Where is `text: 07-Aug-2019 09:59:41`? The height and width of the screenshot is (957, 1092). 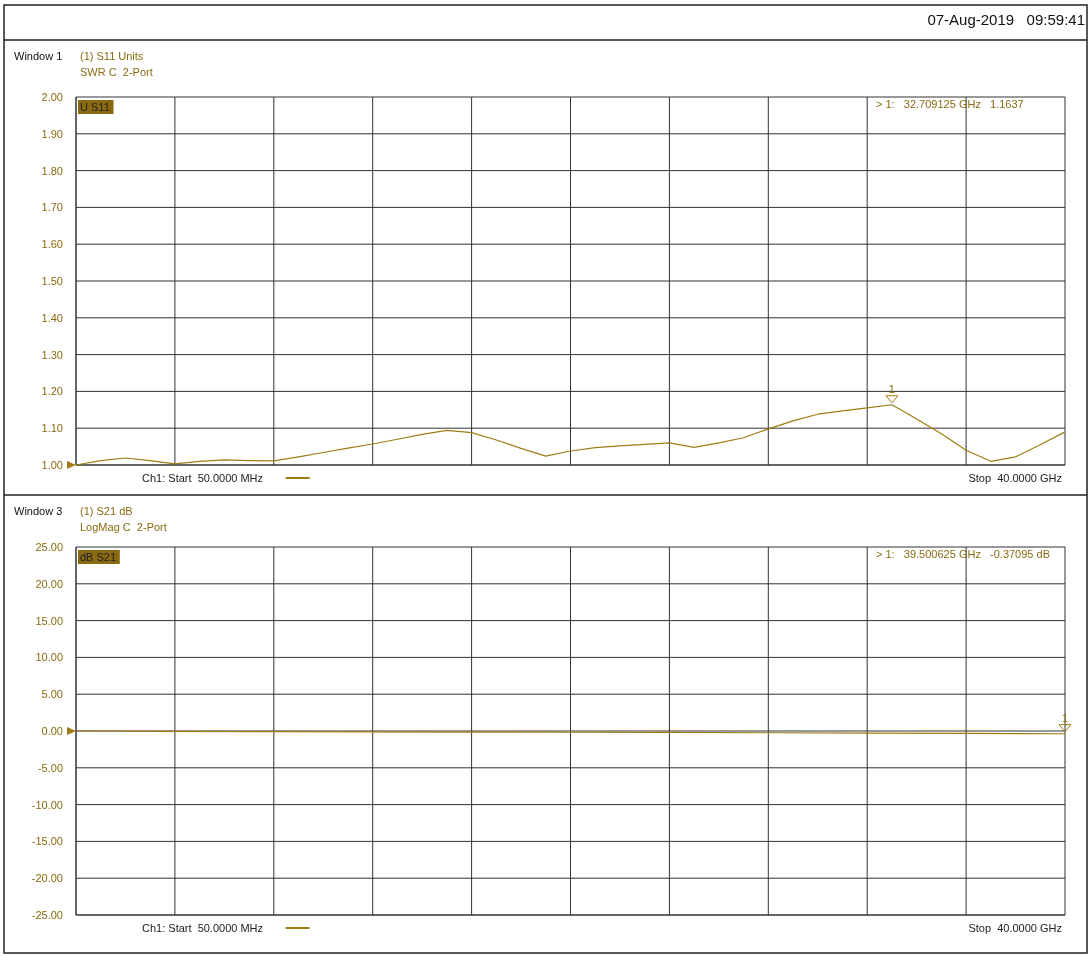 text: 07-Aug-2019 09:59:41 is located at coordinates (1006, 19).